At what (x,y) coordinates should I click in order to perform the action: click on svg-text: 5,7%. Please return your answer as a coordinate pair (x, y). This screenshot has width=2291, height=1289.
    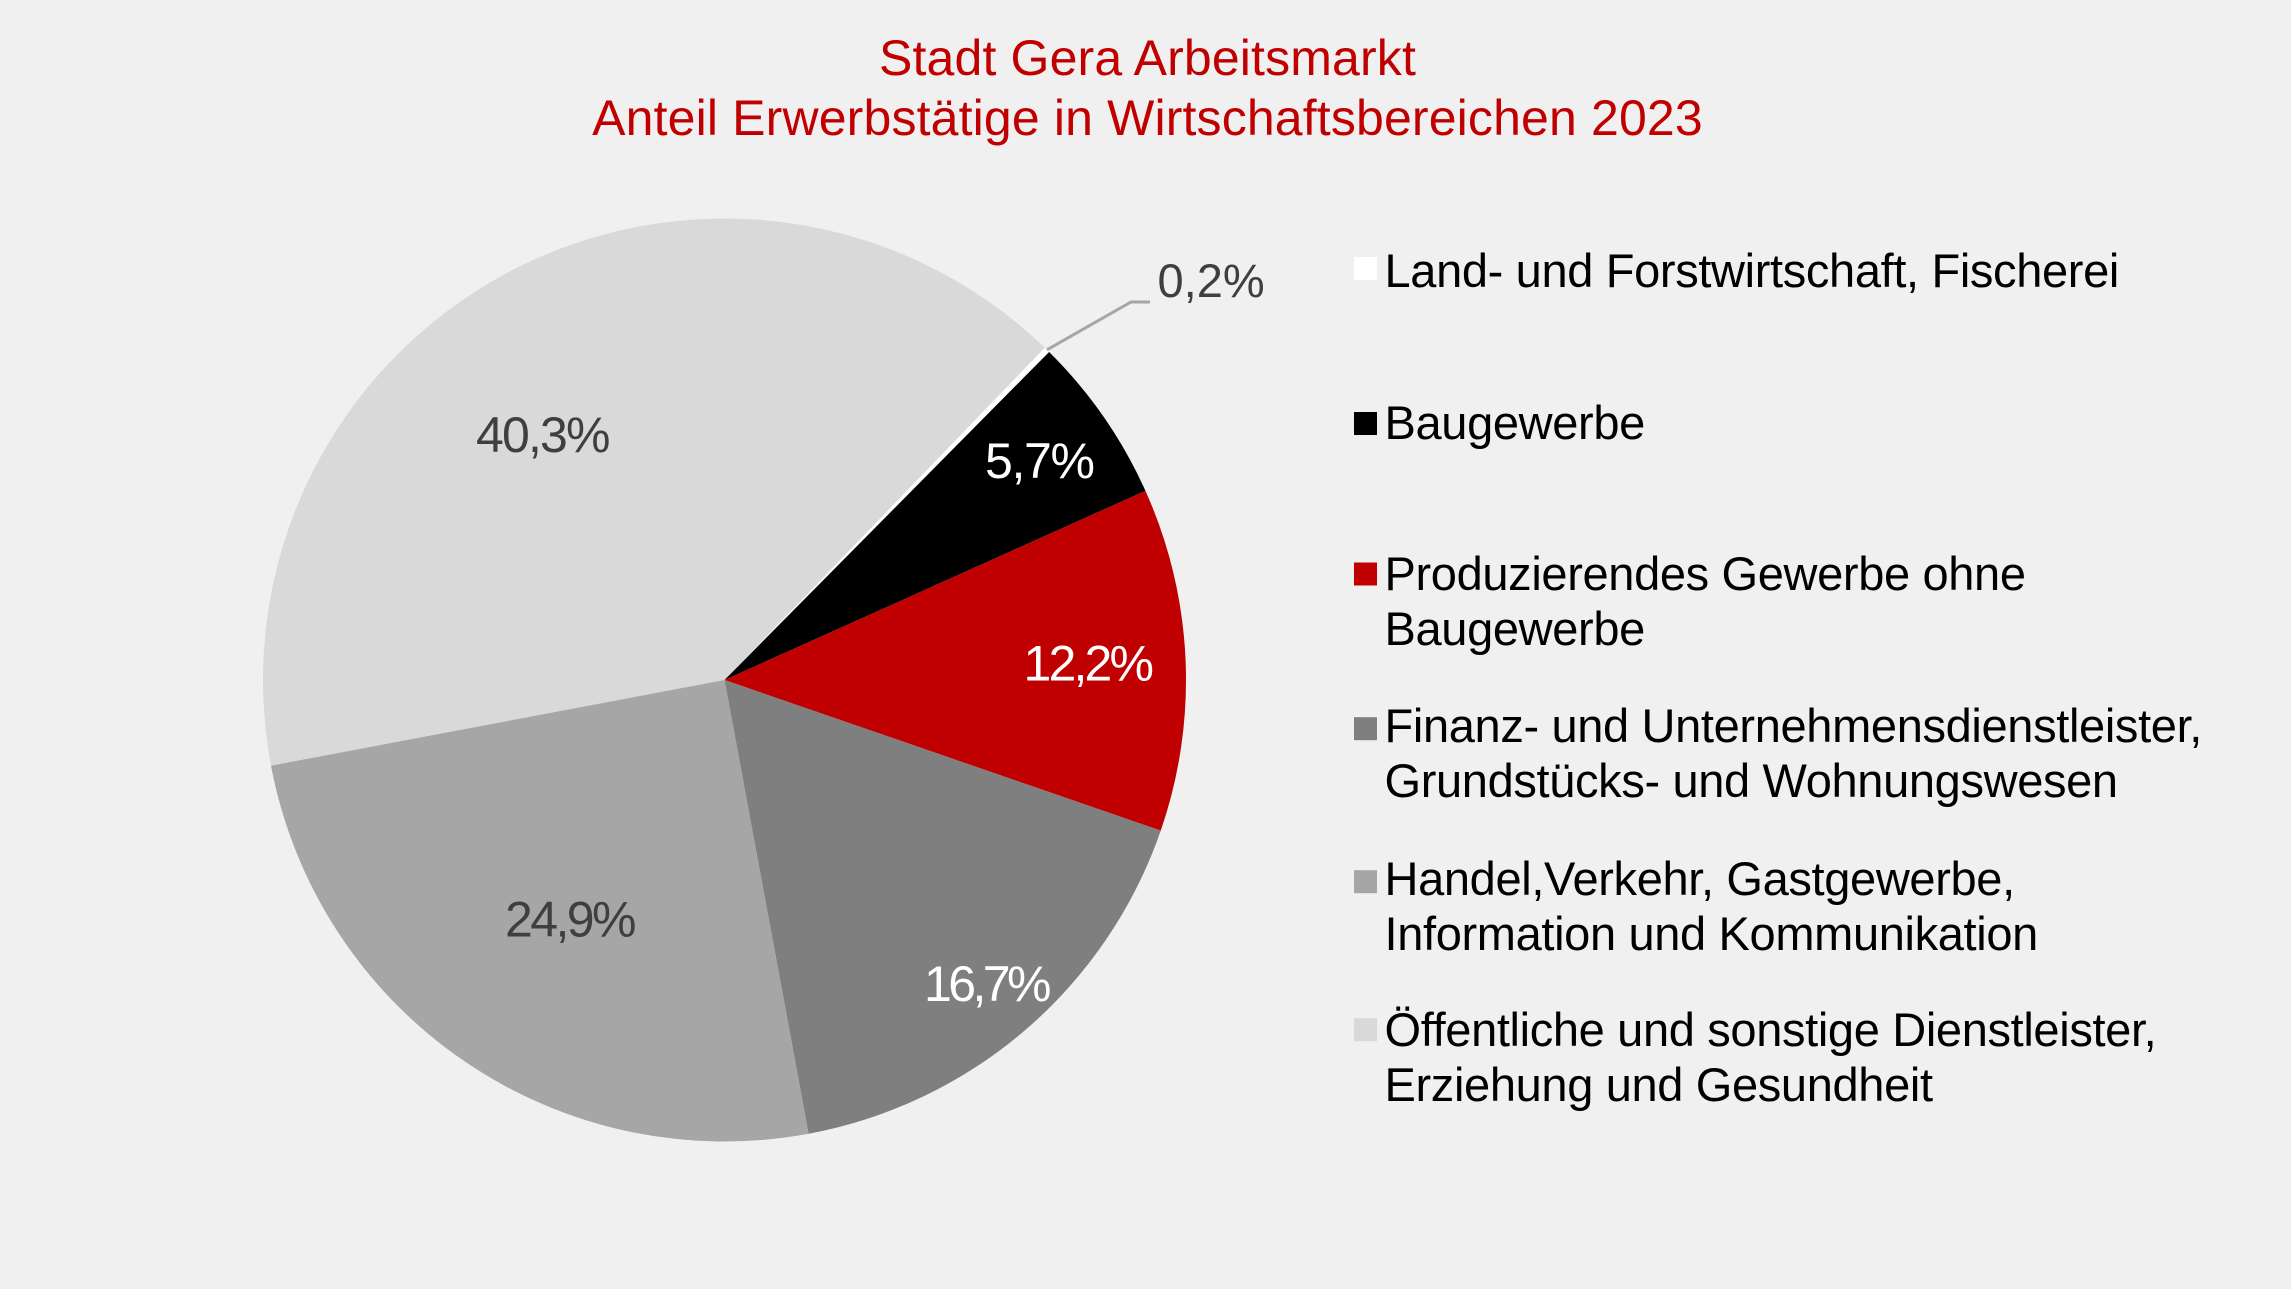
    Looking at the image, I should click on (1040, 461).